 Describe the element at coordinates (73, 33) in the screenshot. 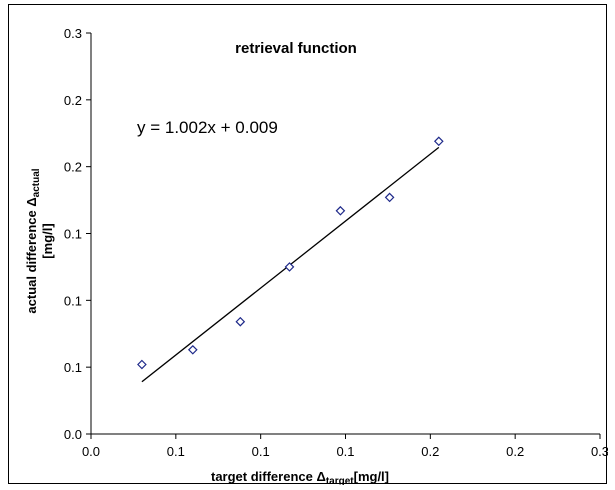

I see `y-tick-label: 0.3` at that location.